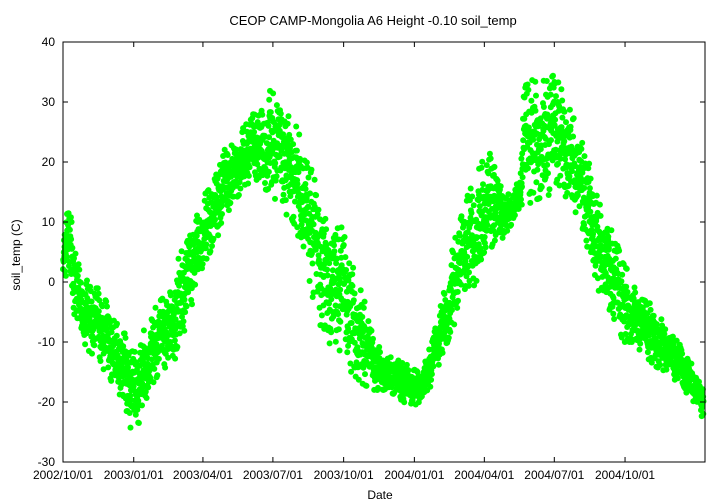 This screenshot has height=504, width=720. What do you see at coordinates (273, 475) in the screenshot?
I see `x-tick-label: 2003/07/01` at bounding box center [273, 475].